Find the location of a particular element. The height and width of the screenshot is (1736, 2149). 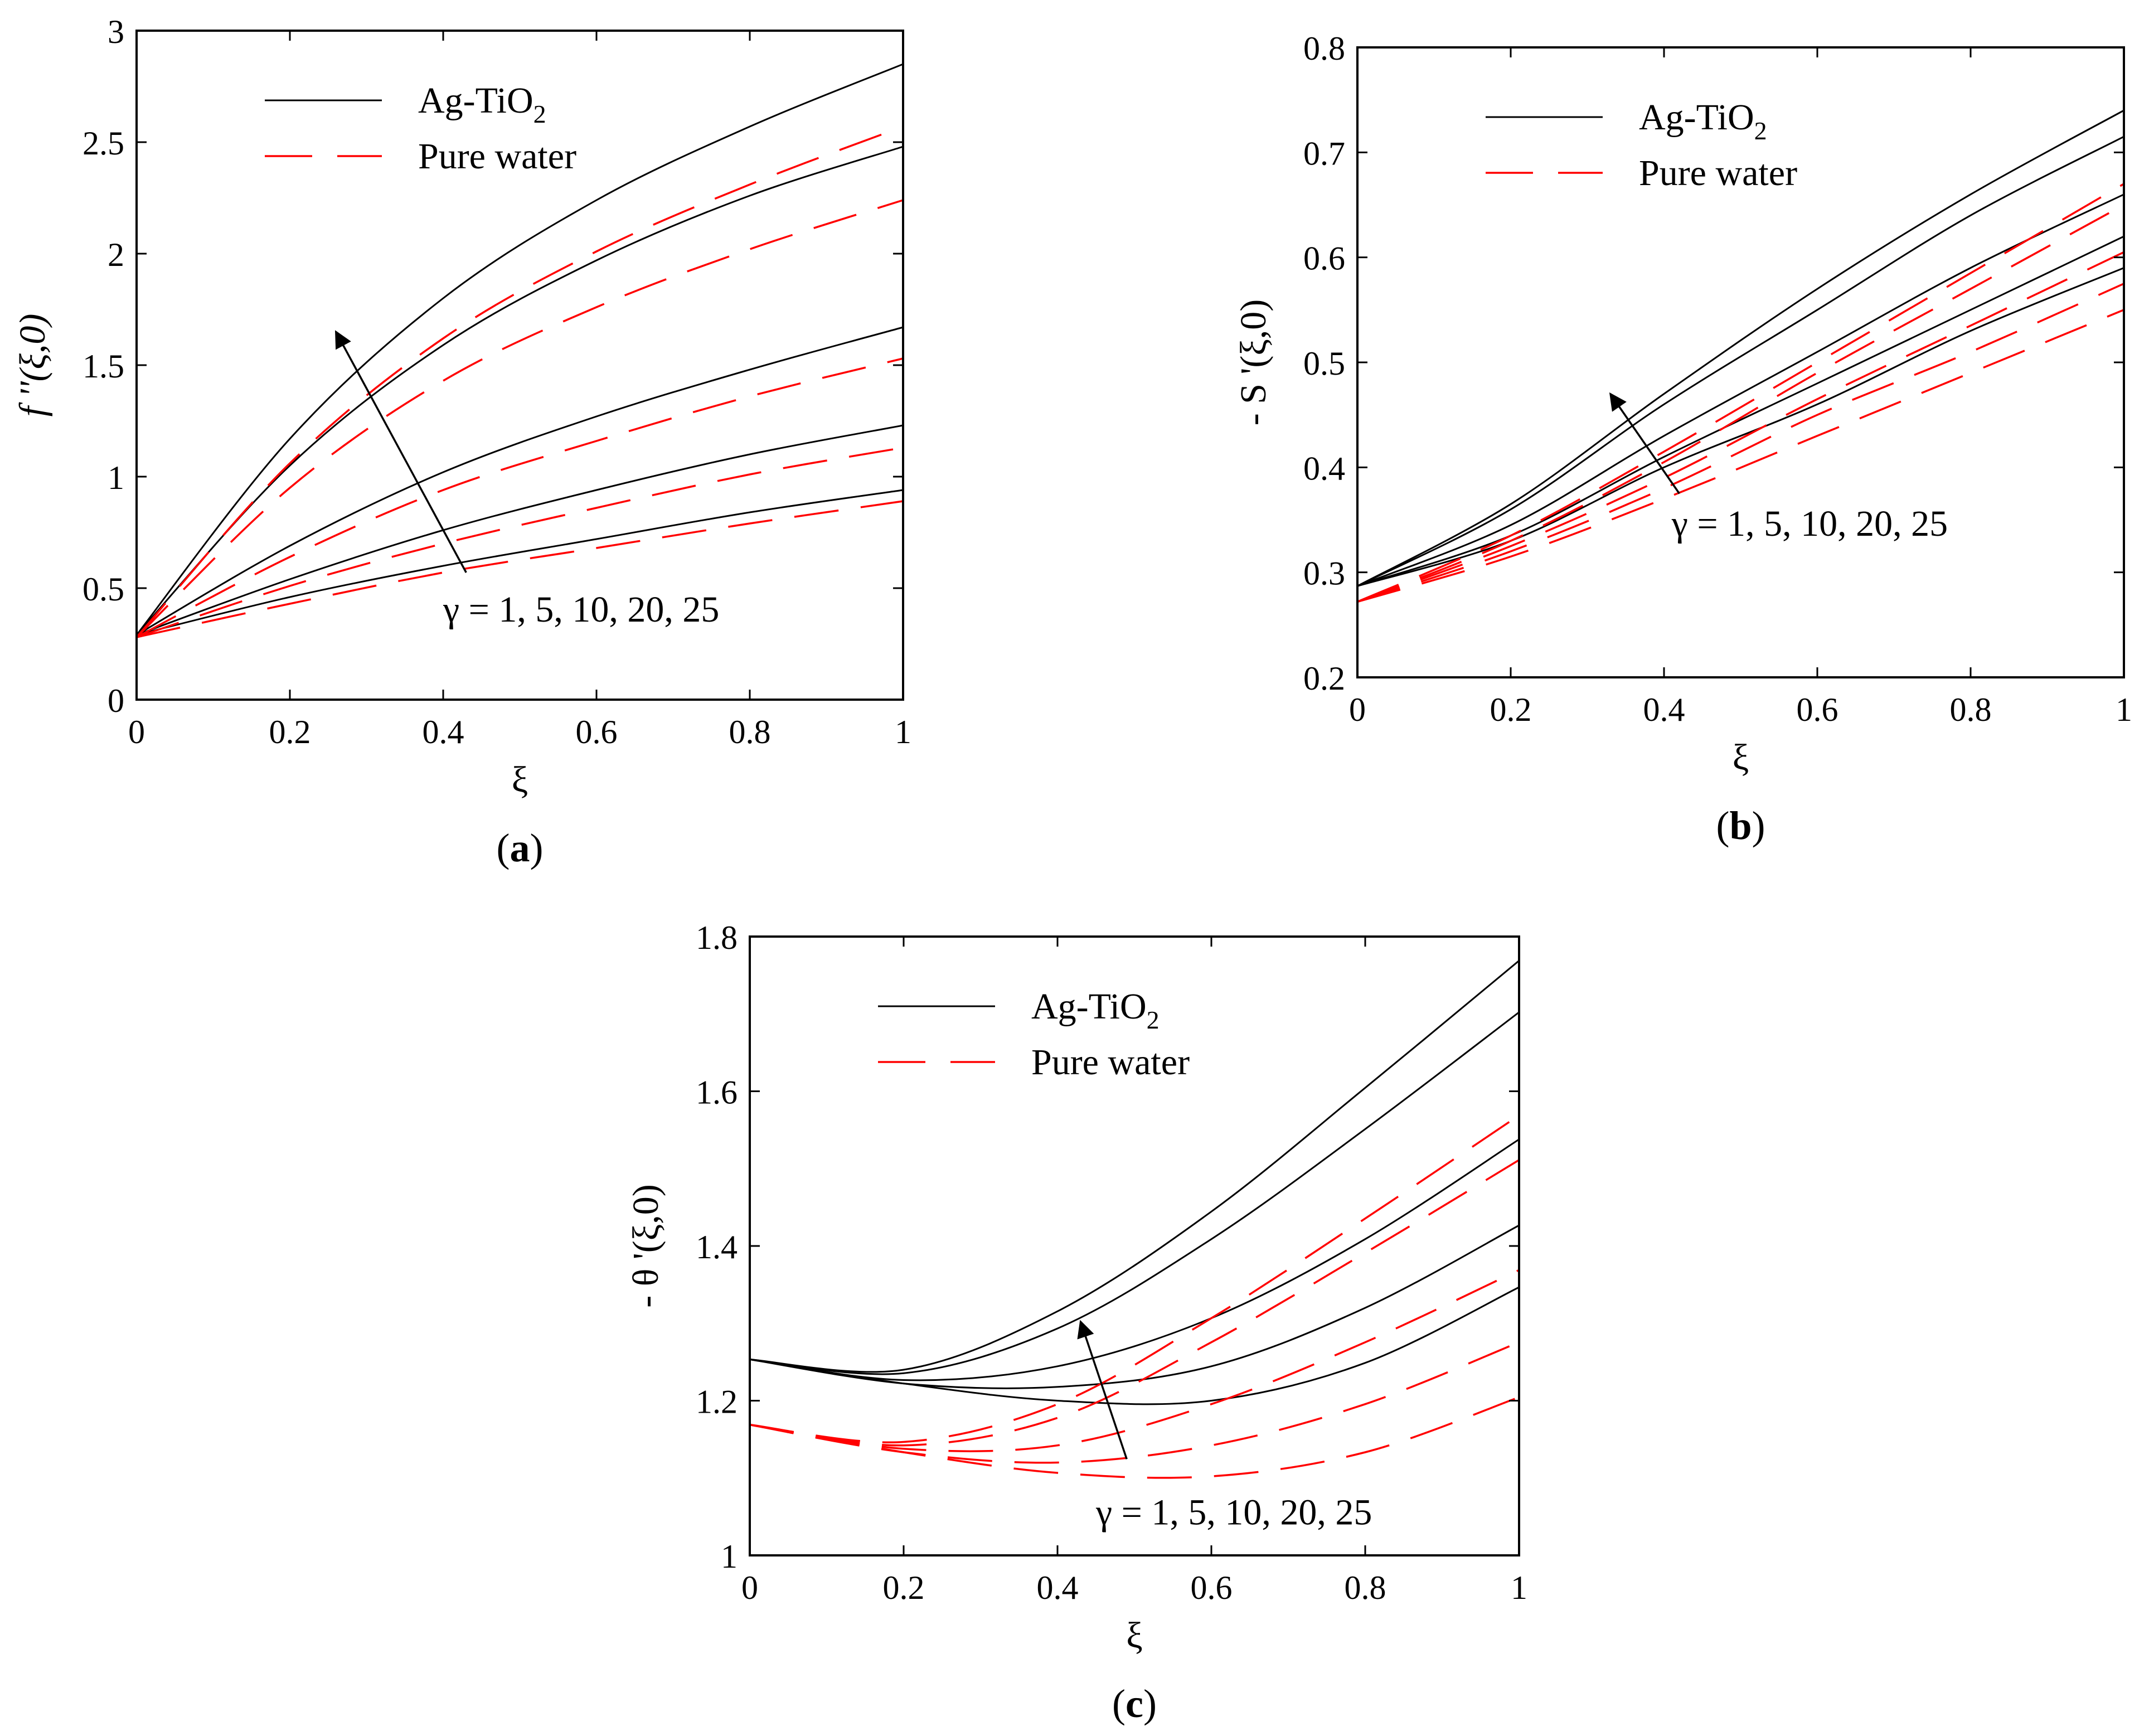

y-tick-label: 3 is located at coordinates (116, 32).